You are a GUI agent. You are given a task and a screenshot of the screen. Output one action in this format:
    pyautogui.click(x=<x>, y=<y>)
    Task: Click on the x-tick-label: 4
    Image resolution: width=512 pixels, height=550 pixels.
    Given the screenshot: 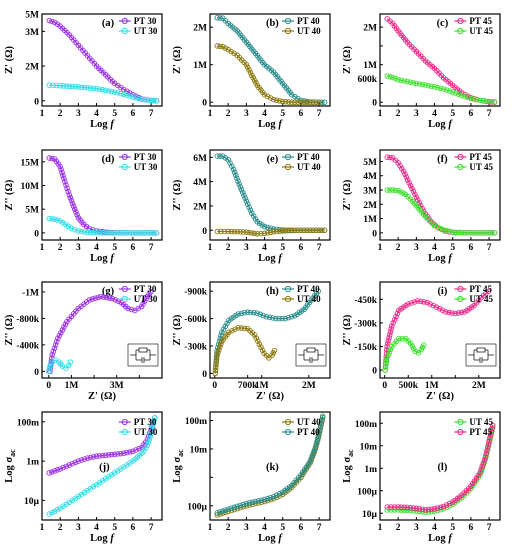 What is the action you would take?
    pyautogui.click(x=264, y=528)
    